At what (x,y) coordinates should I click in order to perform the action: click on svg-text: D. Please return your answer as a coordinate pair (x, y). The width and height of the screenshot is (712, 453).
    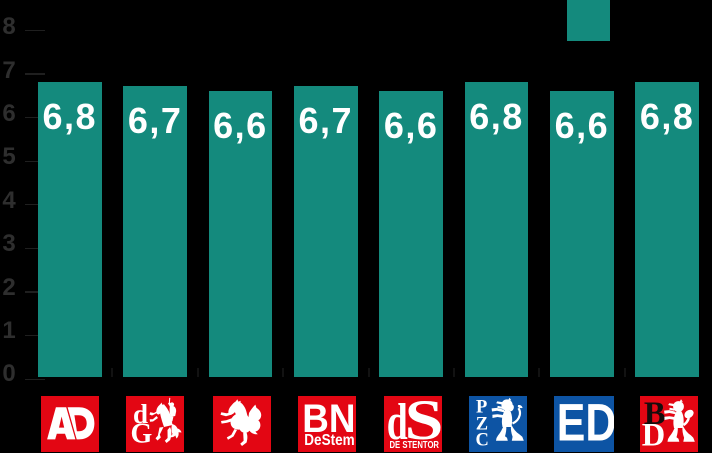
    Looking at the image, I should click on (652, 434).